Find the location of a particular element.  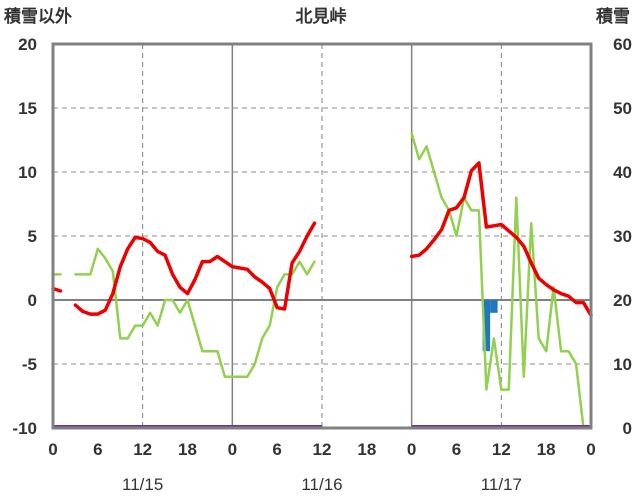

date-label: 11/16 is located at coordinates (321, 484).